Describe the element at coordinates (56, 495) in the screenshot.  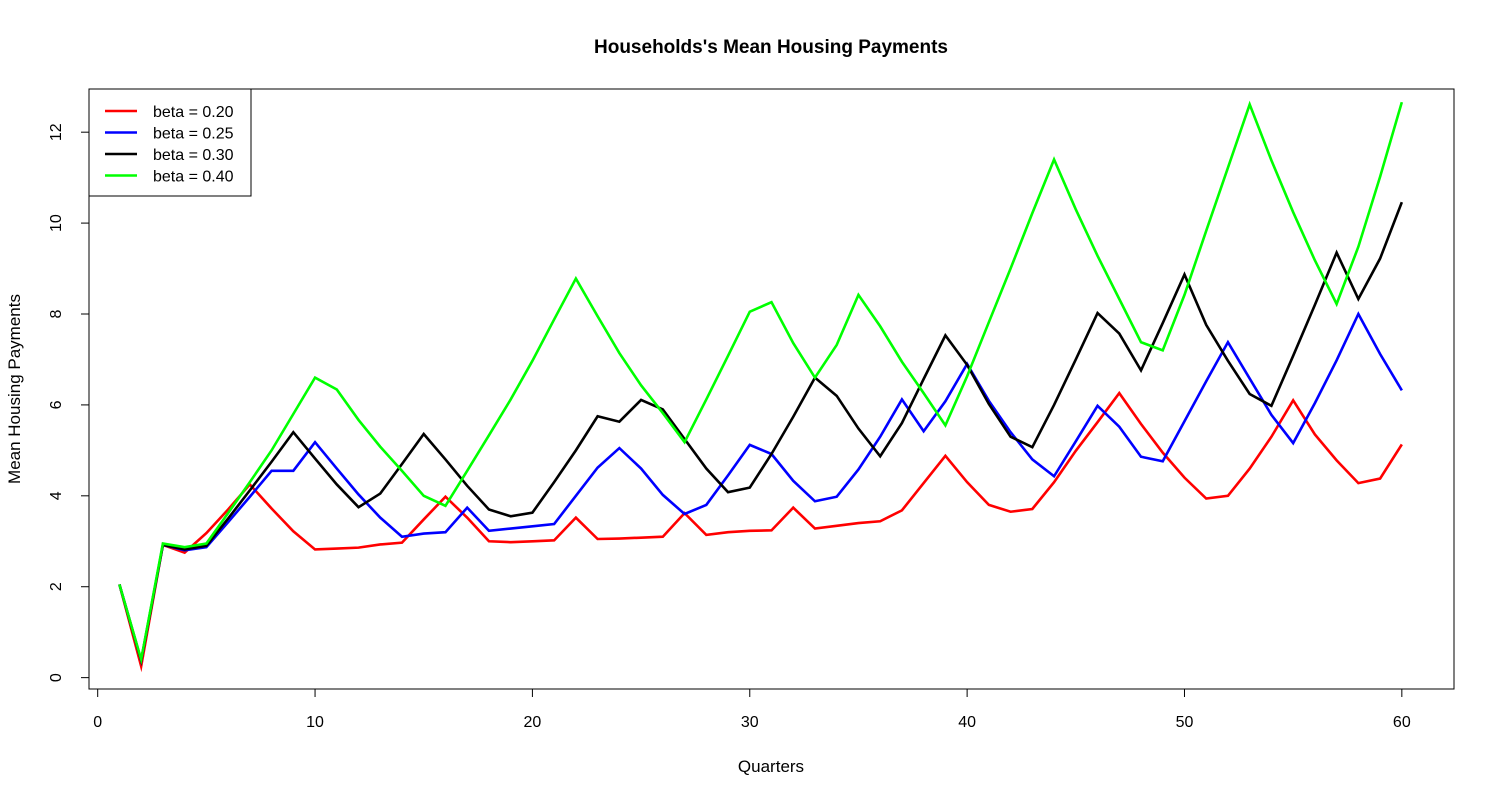
I see `y-tick-label: 4` at that location.